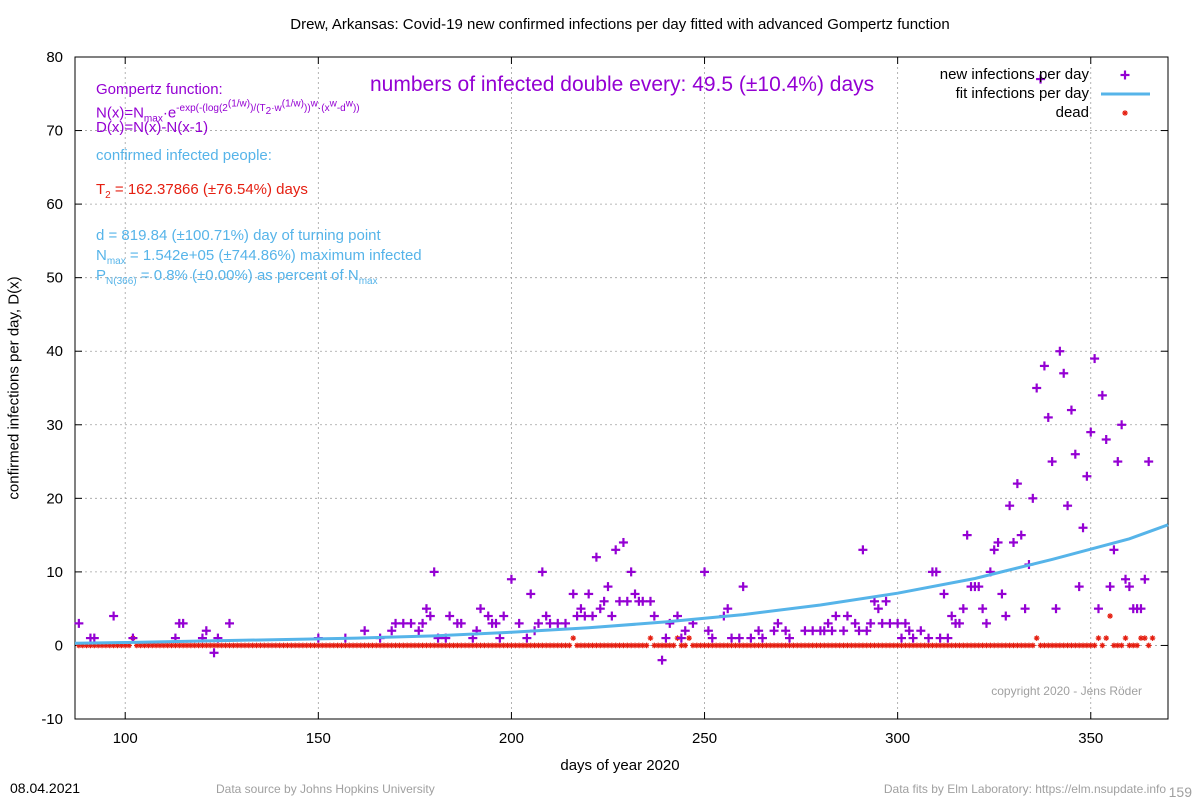  I want to click on y-tick-label: 80, so click(54, 57).